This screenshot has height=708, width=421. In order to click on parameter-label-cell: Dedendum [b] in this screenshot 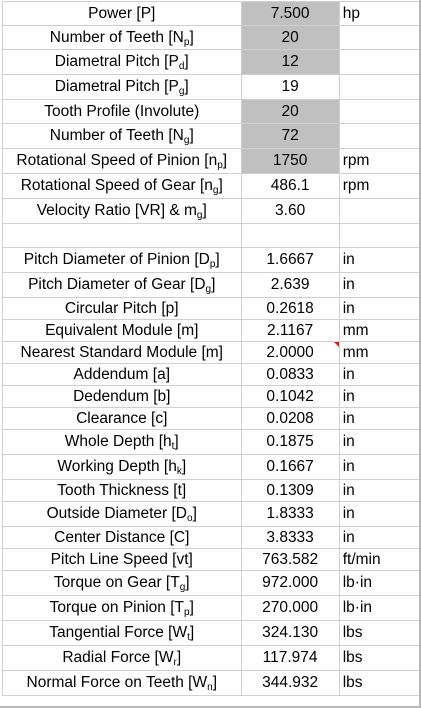, I will do `click(122, 396)`.